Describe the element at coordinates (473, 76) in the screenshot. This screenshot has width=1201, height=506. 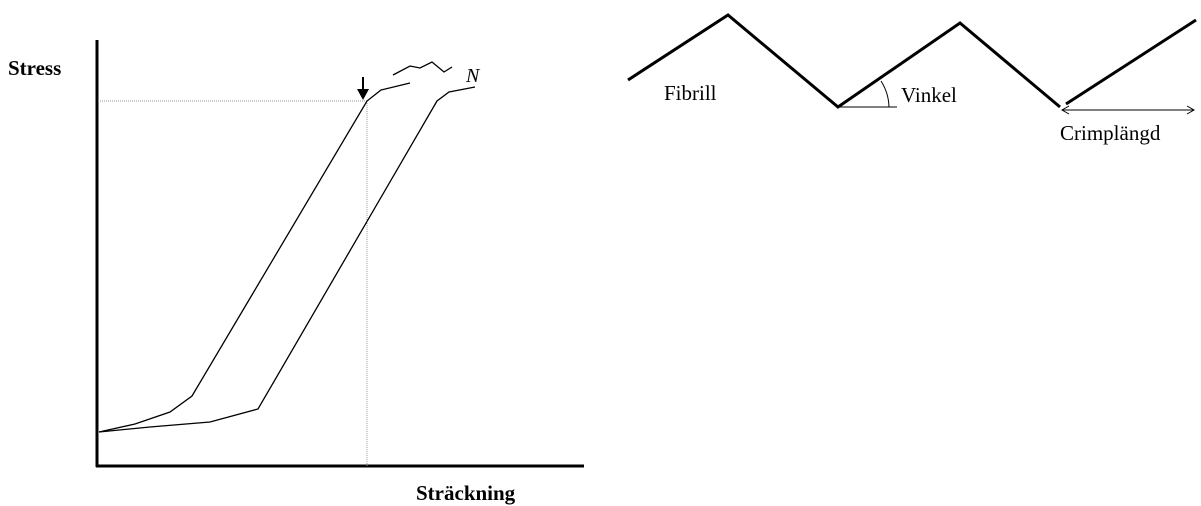
I see `curve-marker-label: N` at that location.